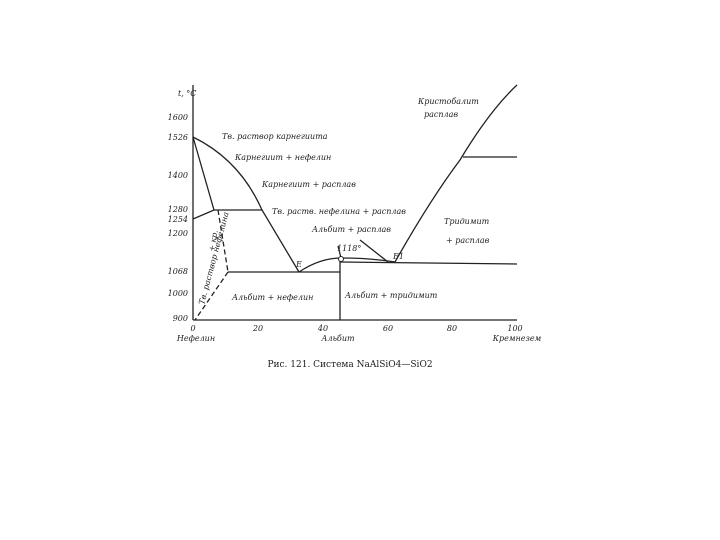 The image size is (720, 540). What do you see at coordinates (349, 365) in the screenshot?
I see `caption: Рис. 121. Система NaAlSiO4—SiO2` at bounding box center [349, 365].